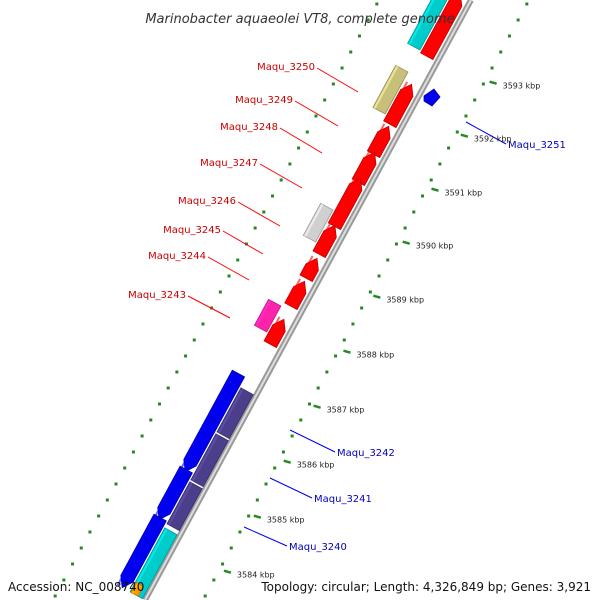 The width and height of the screenshot is (600, 600). Describe the element at coordinates (177, 256) in the screenshot. I see `gene-label-maqu_3244: Maqu_3244` at that location.